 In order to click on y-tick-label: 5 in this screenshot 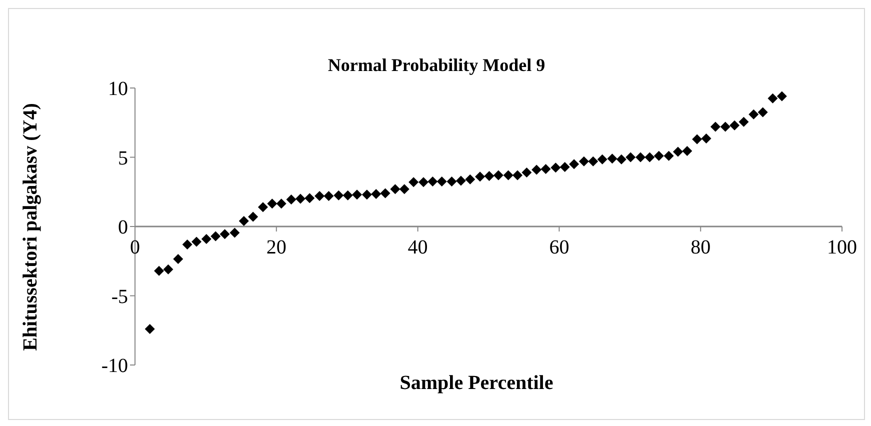, I will do `click(123, 158)`.